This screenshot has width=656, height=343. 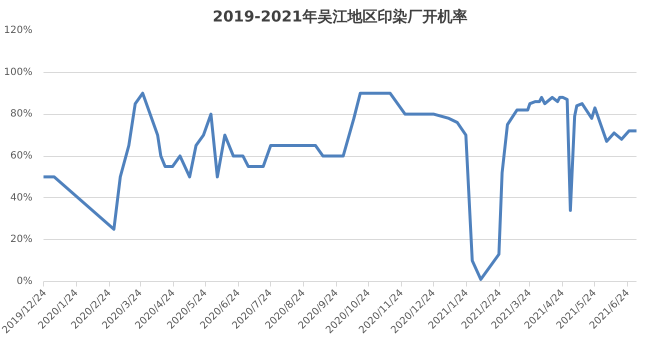 I want to click on y-tick-label: 20%, so click(x=21, y=240).